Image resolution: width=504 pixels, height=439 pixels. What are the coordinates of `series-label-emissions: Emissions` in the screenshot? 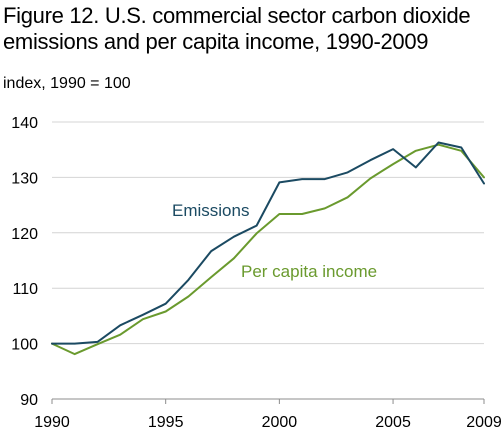 It's located at (210, 210).